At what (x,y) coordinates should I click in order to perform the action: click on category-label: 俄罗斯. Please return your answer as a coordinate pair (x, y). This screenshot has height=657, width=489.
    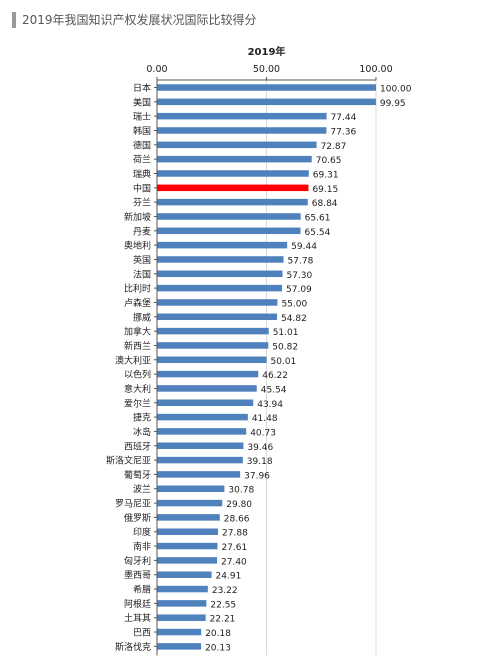
    Looking at the image, I should click on (137, 518).